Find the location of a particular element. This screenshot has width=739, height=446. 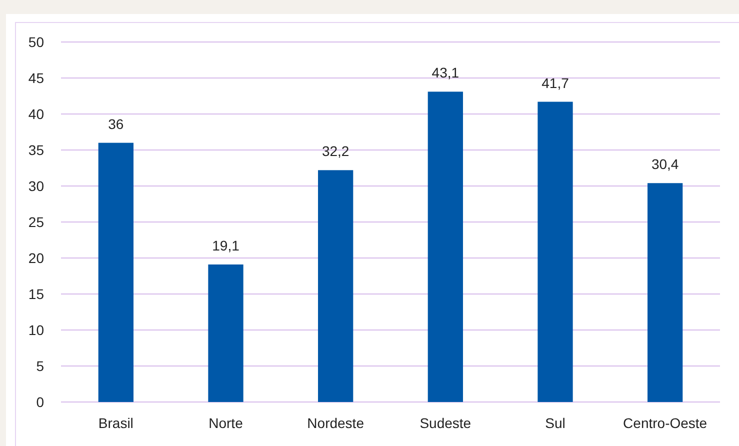

y-tick-label: 0 is located at coordinates (40, 402).